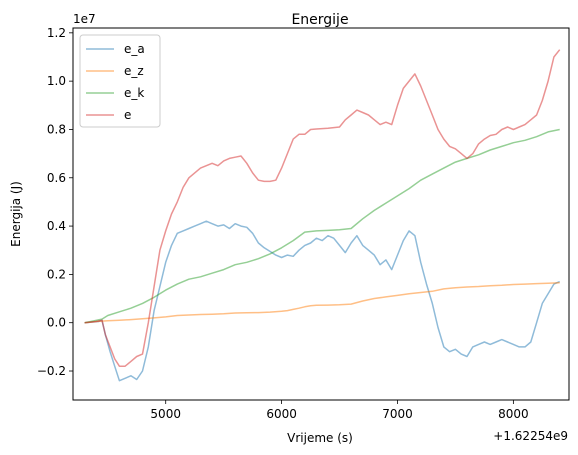 The height and width of the screenshot is (455, 578). I want to click on x-axis-title: Vrijeme (s), so click(320, 438).